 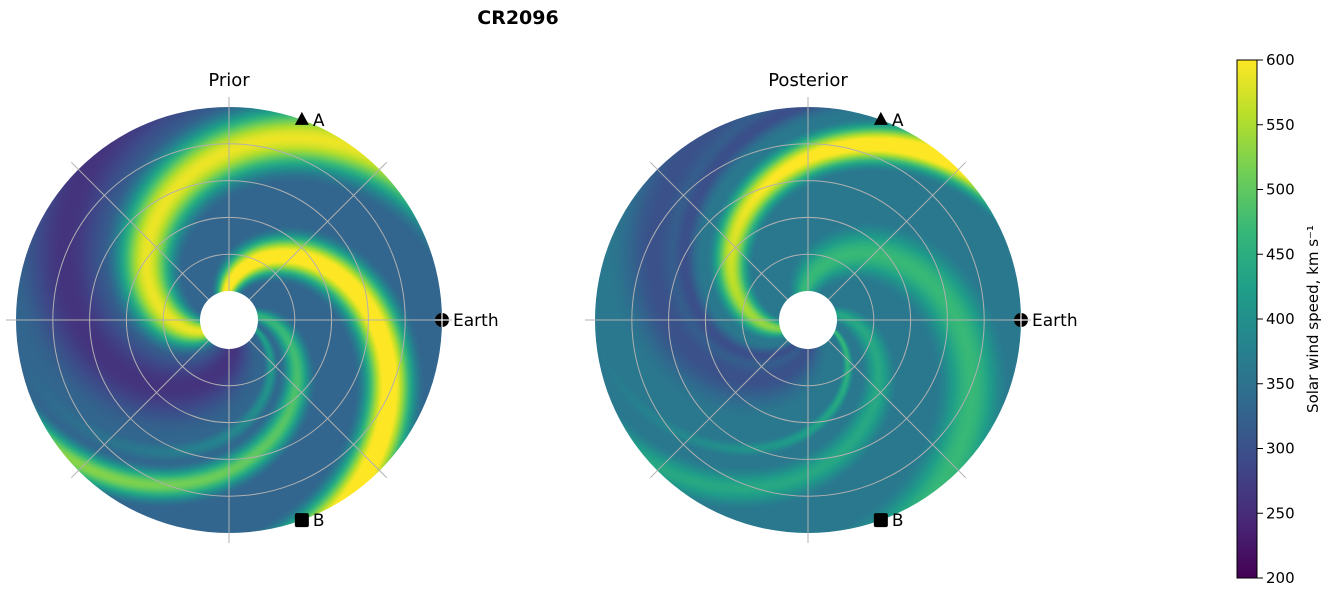 I want to click on colorbar-bar, so click(x=1247, y=319).